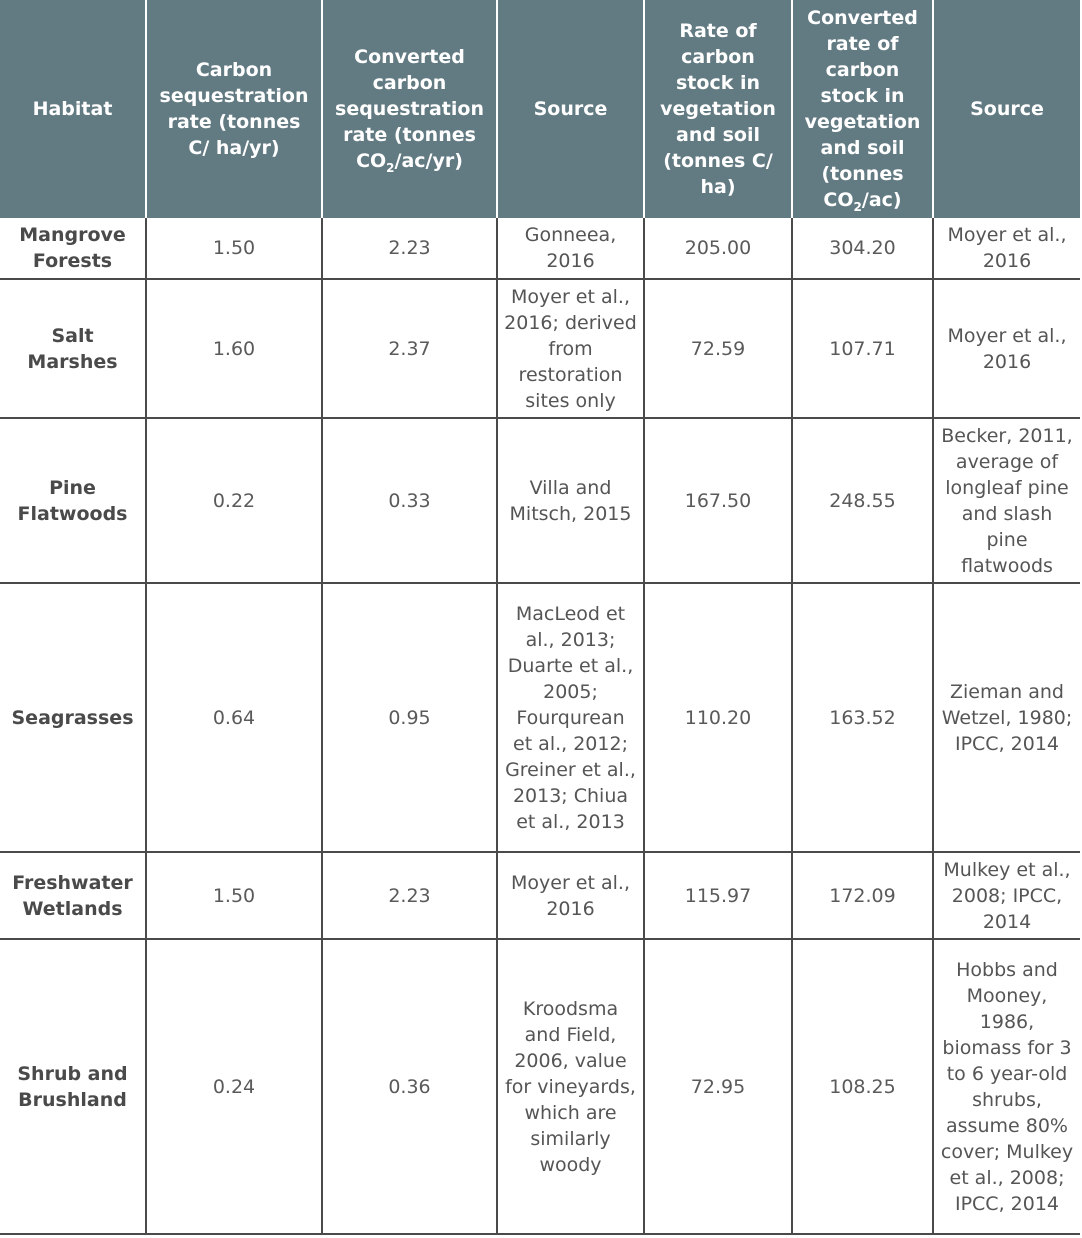  What do you see at coordinates (233, 1087) in the screenshot?
I see `sequestration-rate-cell: 0.24` at bounding box center [233, 1087].